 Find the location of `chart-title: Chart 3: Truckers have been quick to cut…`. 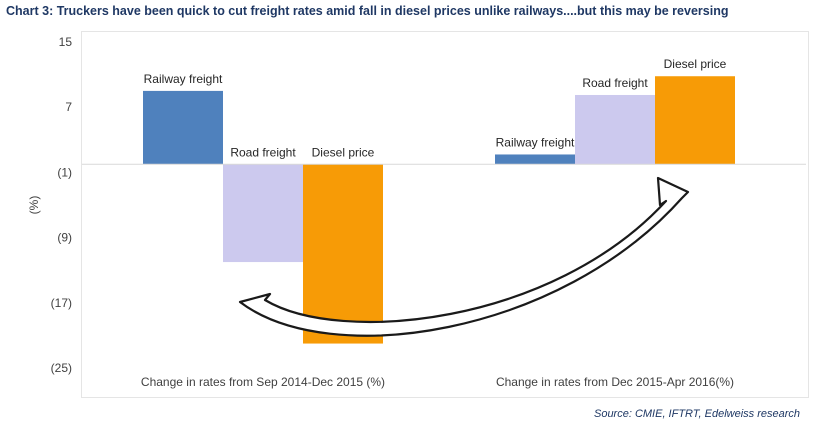

chart-title: Chart 3: Truckers have been quick to cut… is located at coordinates (367, 11).